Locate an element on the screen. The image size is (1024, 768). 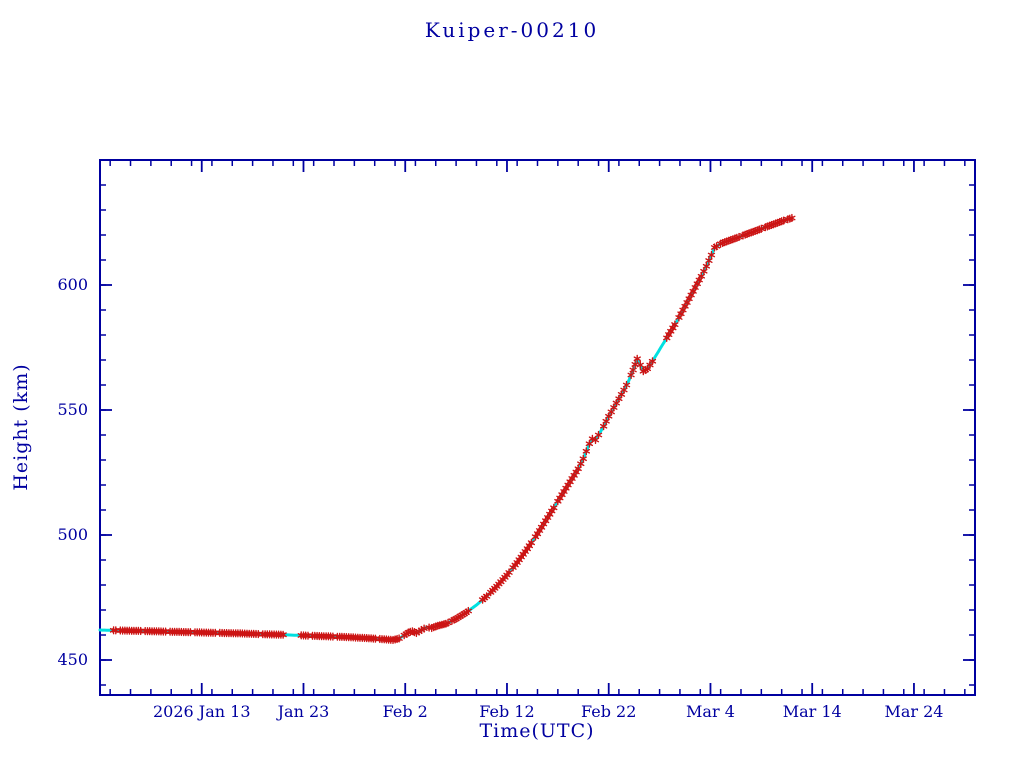
x-tick-label: Mar 4 is located at coordinates (710, 711).